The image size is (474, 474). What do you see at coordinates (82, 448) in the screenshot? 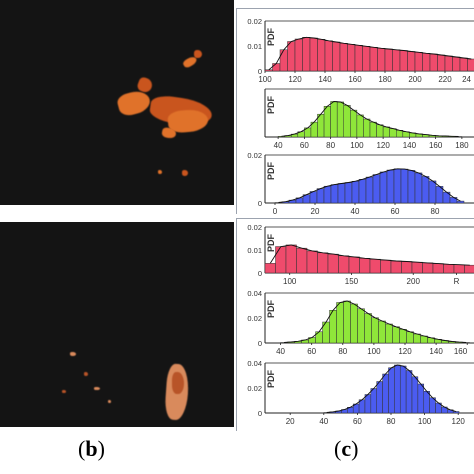
I see `panel-label-b-open: (` at bounding box center [82, 448].